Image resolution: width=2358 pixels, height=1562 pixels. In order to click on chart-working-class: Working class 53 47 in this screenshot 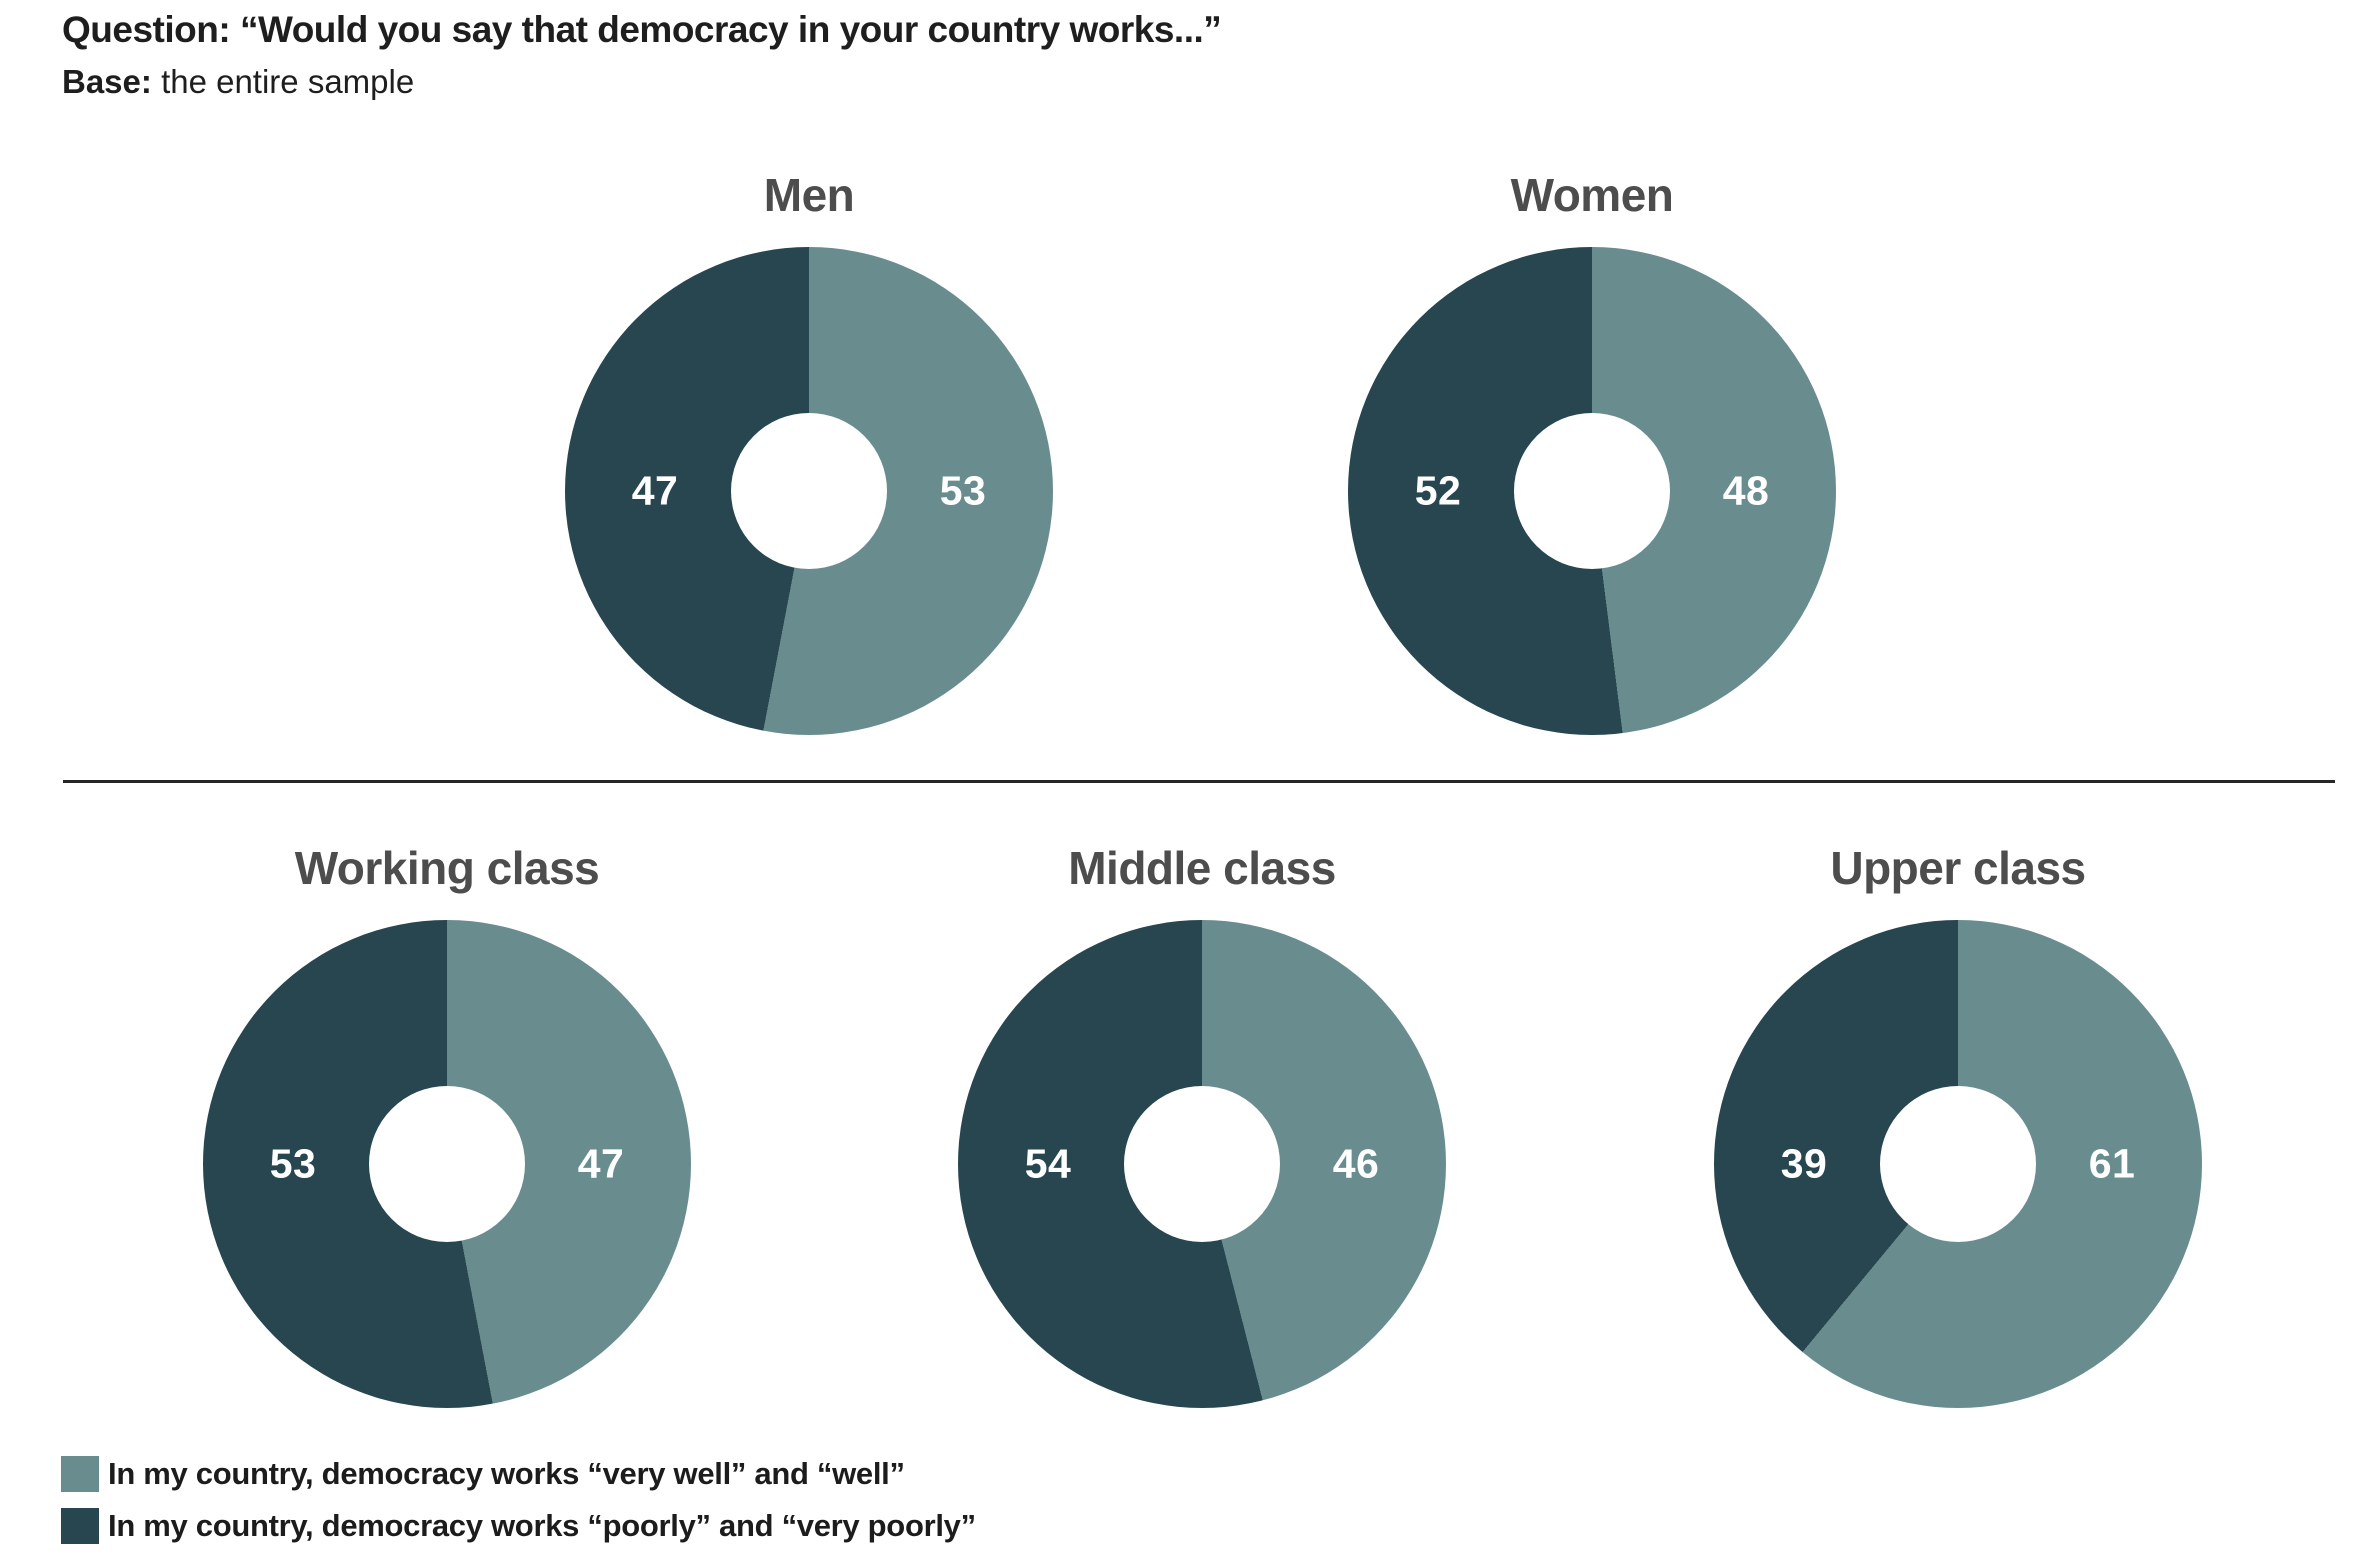, I will do `click(447, 1125)`.